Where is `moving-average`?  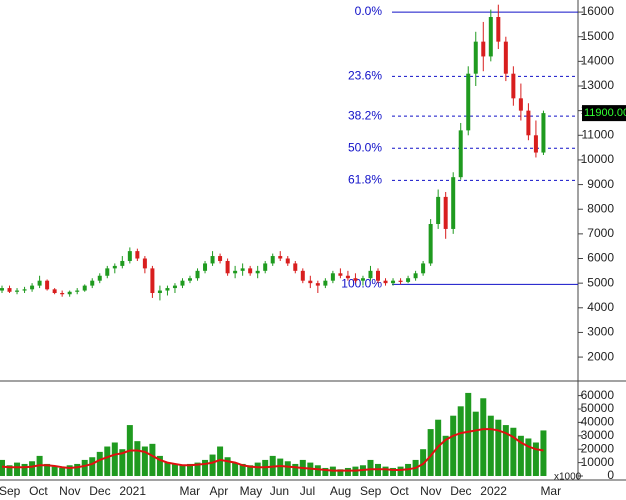
moving-average is located at coordinates (272, 450).